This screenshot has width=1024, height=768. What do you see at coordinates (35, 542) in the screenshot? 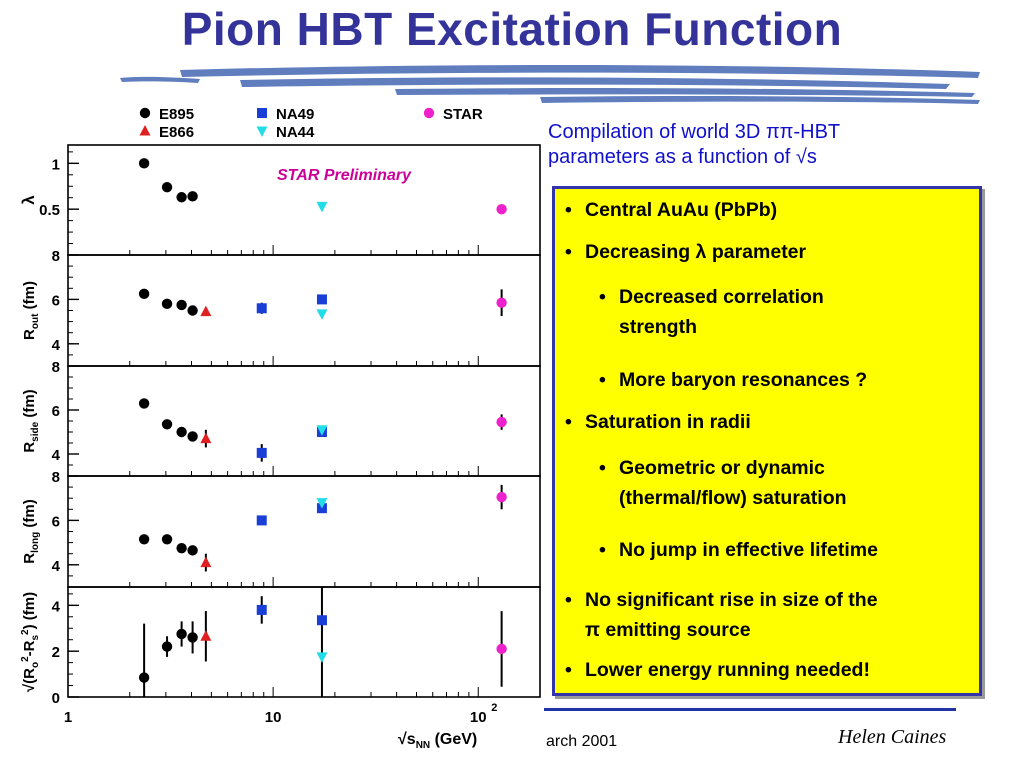
I see `y-axis-label-part: long` at bounding box center [35, 542].